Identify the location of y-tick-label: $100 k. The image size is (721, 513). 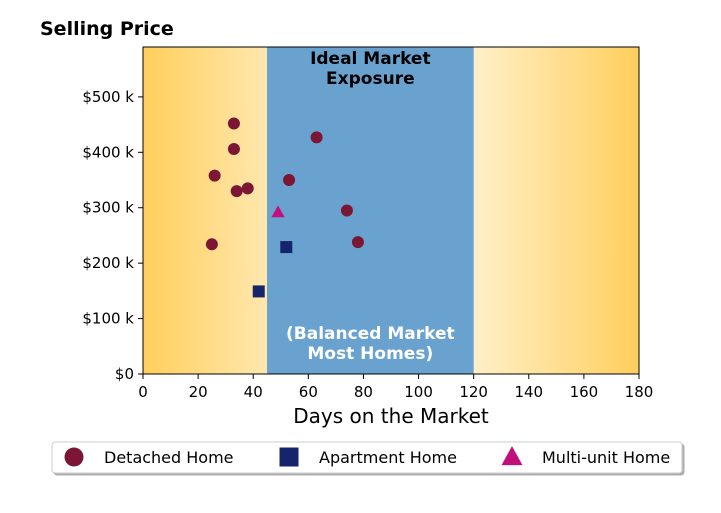
(108, 319).